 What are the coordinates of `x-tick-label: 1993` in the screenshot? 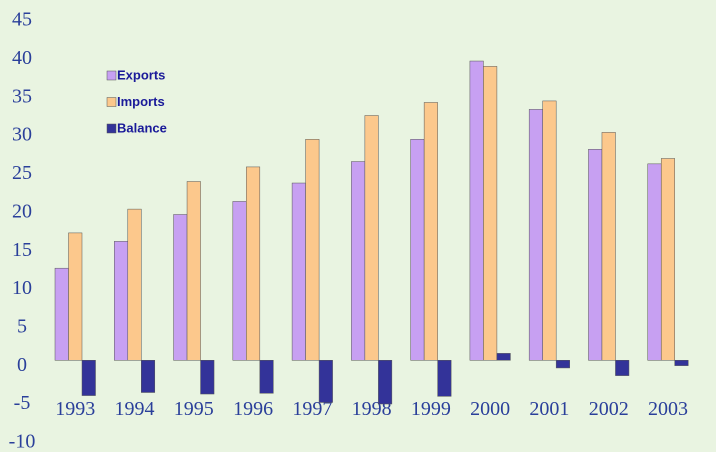 It's located at (75, 409).